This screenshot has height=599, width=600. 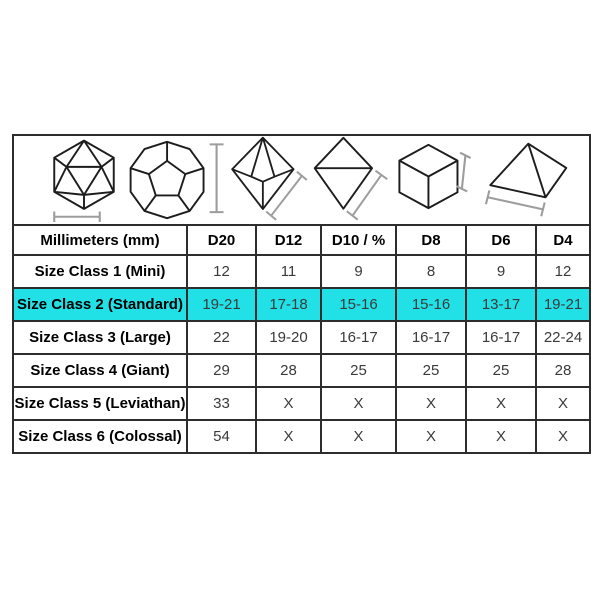 I want to click on column-header-d4: D4, so click(x=563, y=240).